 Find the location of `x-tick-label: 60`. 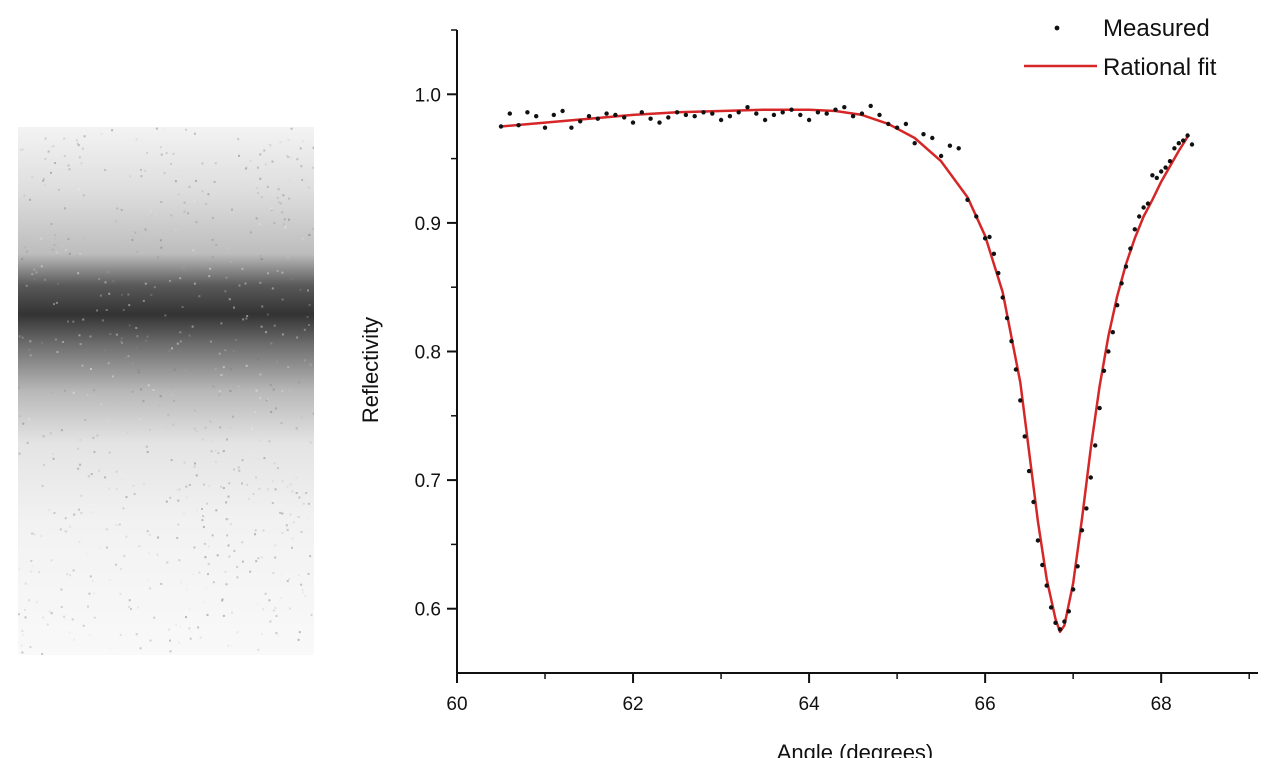

x-tick-label: 60 is located at coordinates (456, 704).